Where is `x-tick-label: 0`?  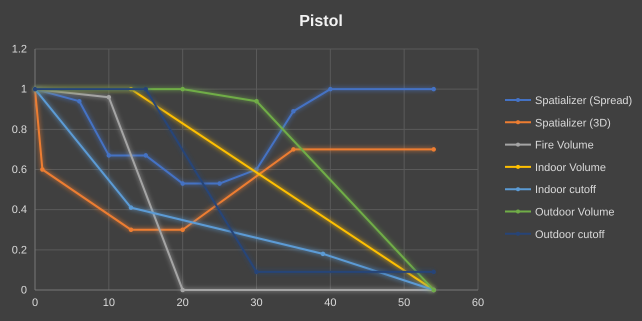 x-tick-label: 0 is located at coordinates (35, 302).